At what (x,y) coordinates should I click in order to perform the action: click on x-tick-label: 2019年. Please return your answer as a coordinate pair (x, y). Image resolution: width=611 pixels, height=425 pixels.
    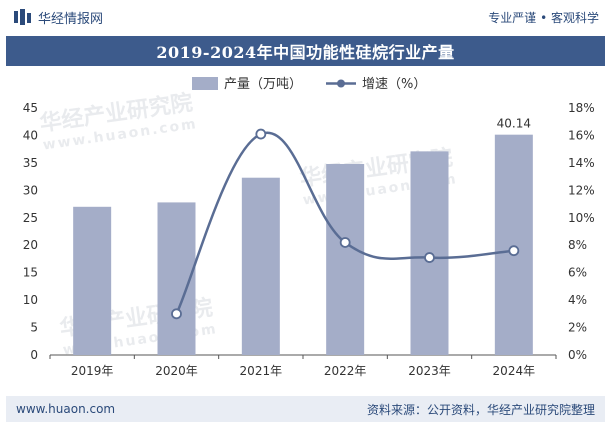
    Looking at the image, I should click on (92, 371).